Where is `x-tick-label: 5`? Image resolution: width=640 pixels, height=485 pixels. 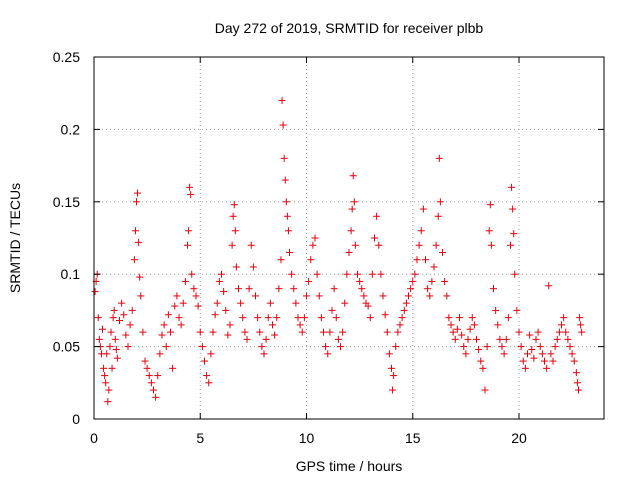 x-tick-label: 5 is located at coordinates (200, 438).